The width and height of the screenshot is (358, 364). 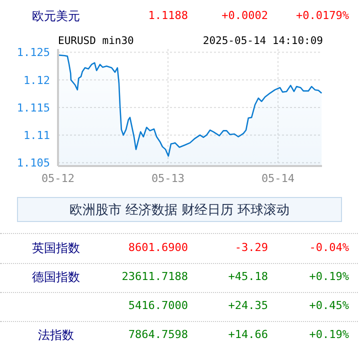 I want to click on x-tick-label: 05-14, so click(x=278, y=178).